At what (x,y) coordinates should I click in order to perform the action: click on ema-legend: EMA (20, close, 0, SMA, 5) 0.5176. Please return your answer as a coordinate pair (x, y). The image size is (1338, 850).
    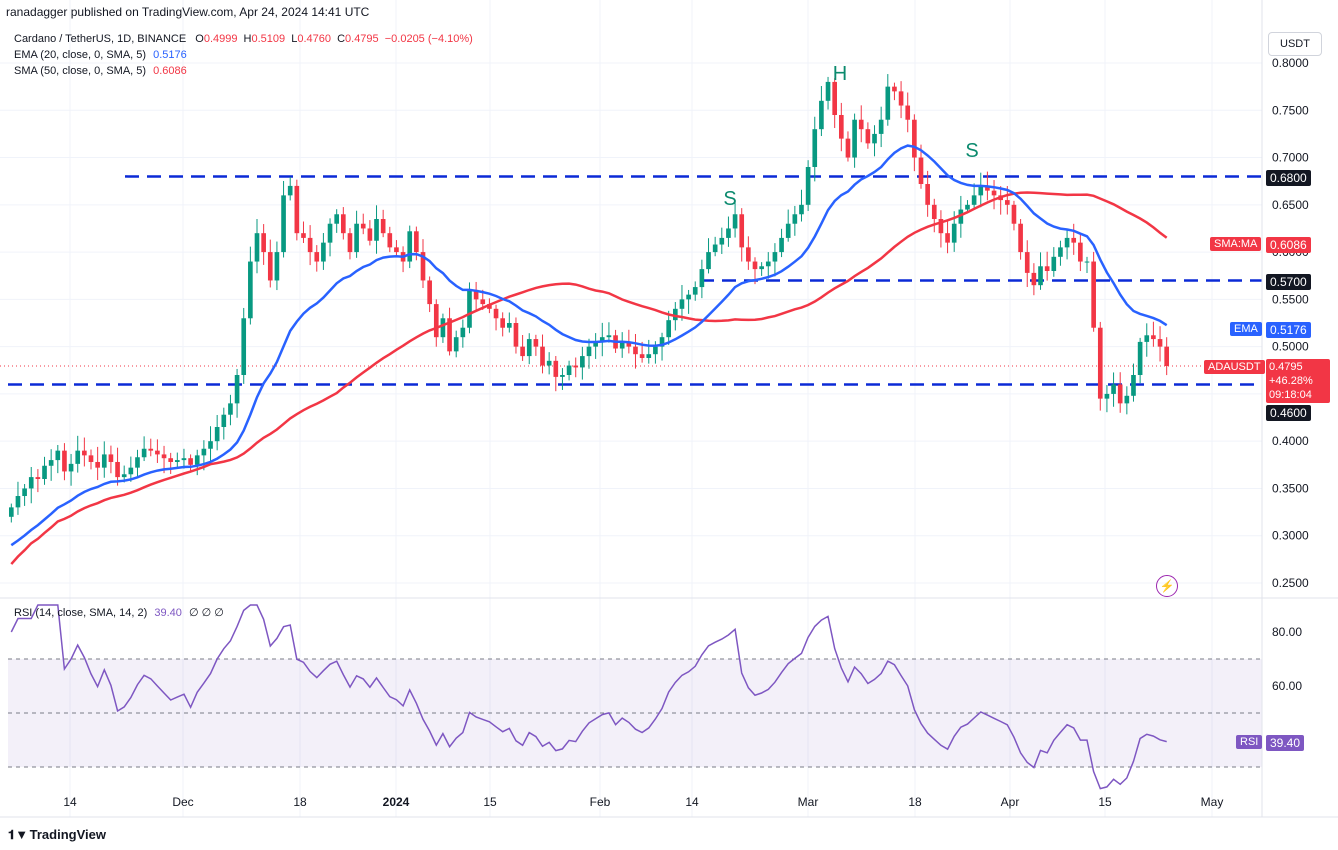
    Looking at the image, I should click on (100, 55).